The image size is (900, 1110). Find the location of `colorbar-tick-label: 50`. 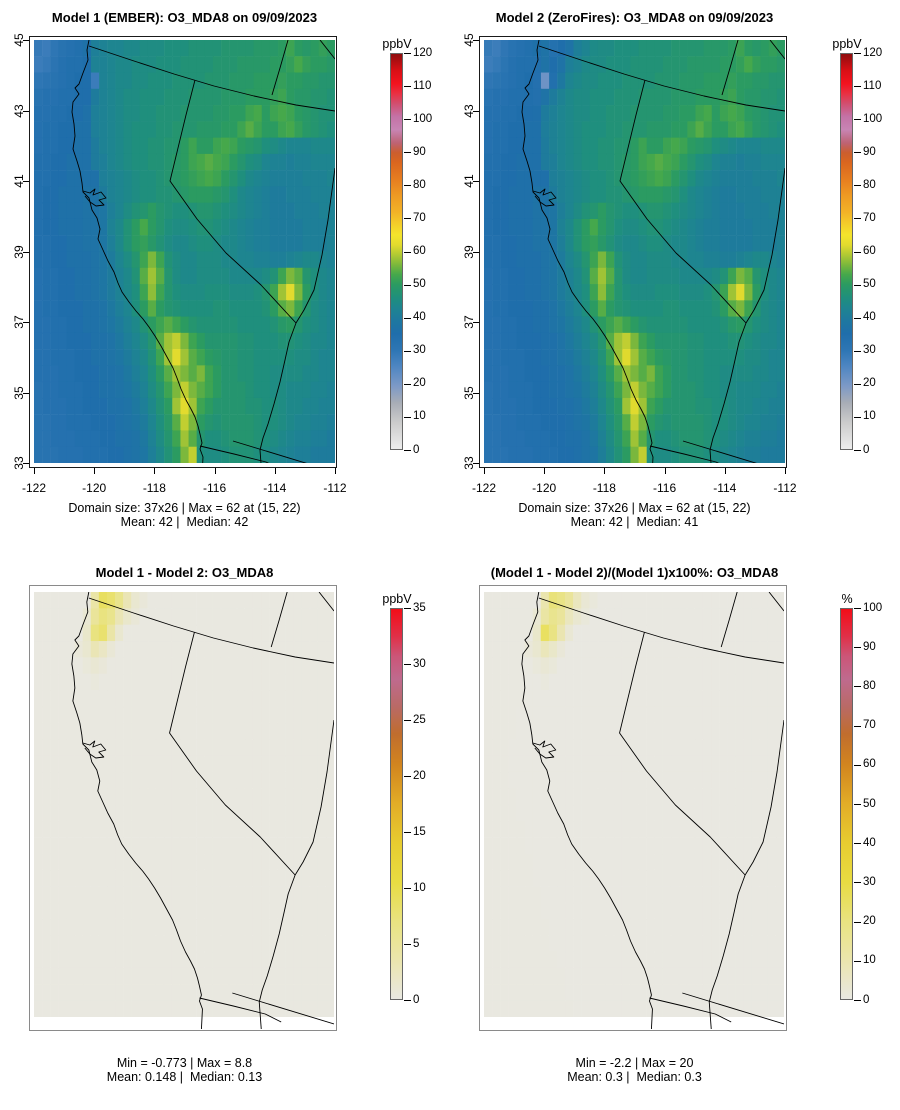

colorbar-tick-label: 50 is located at coordinates (869, 284).